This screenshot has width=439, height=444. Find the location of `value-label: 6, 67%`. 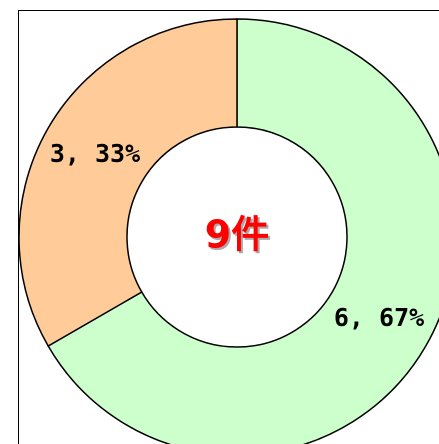

value-label: 6, 67% is located at coordinates (379, 317).